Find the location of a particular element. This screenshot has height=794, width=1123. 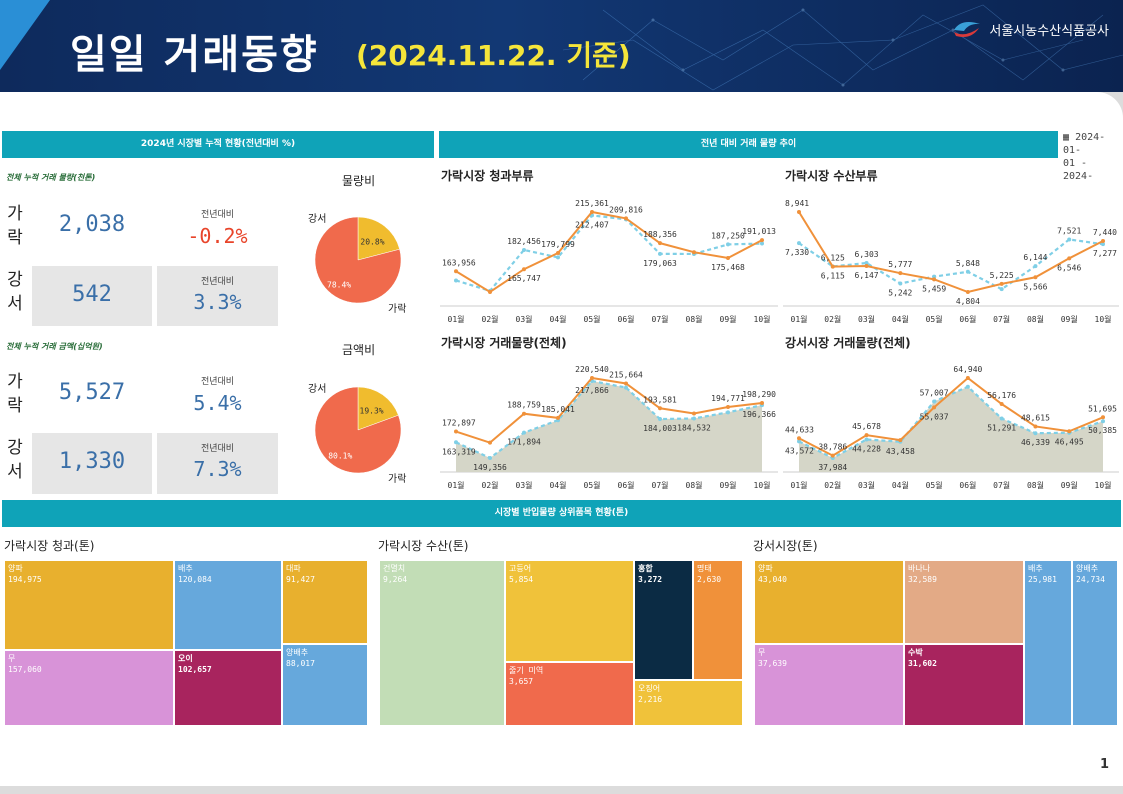

market-label-garak: 가 락 is located at coordinates (15, 394).